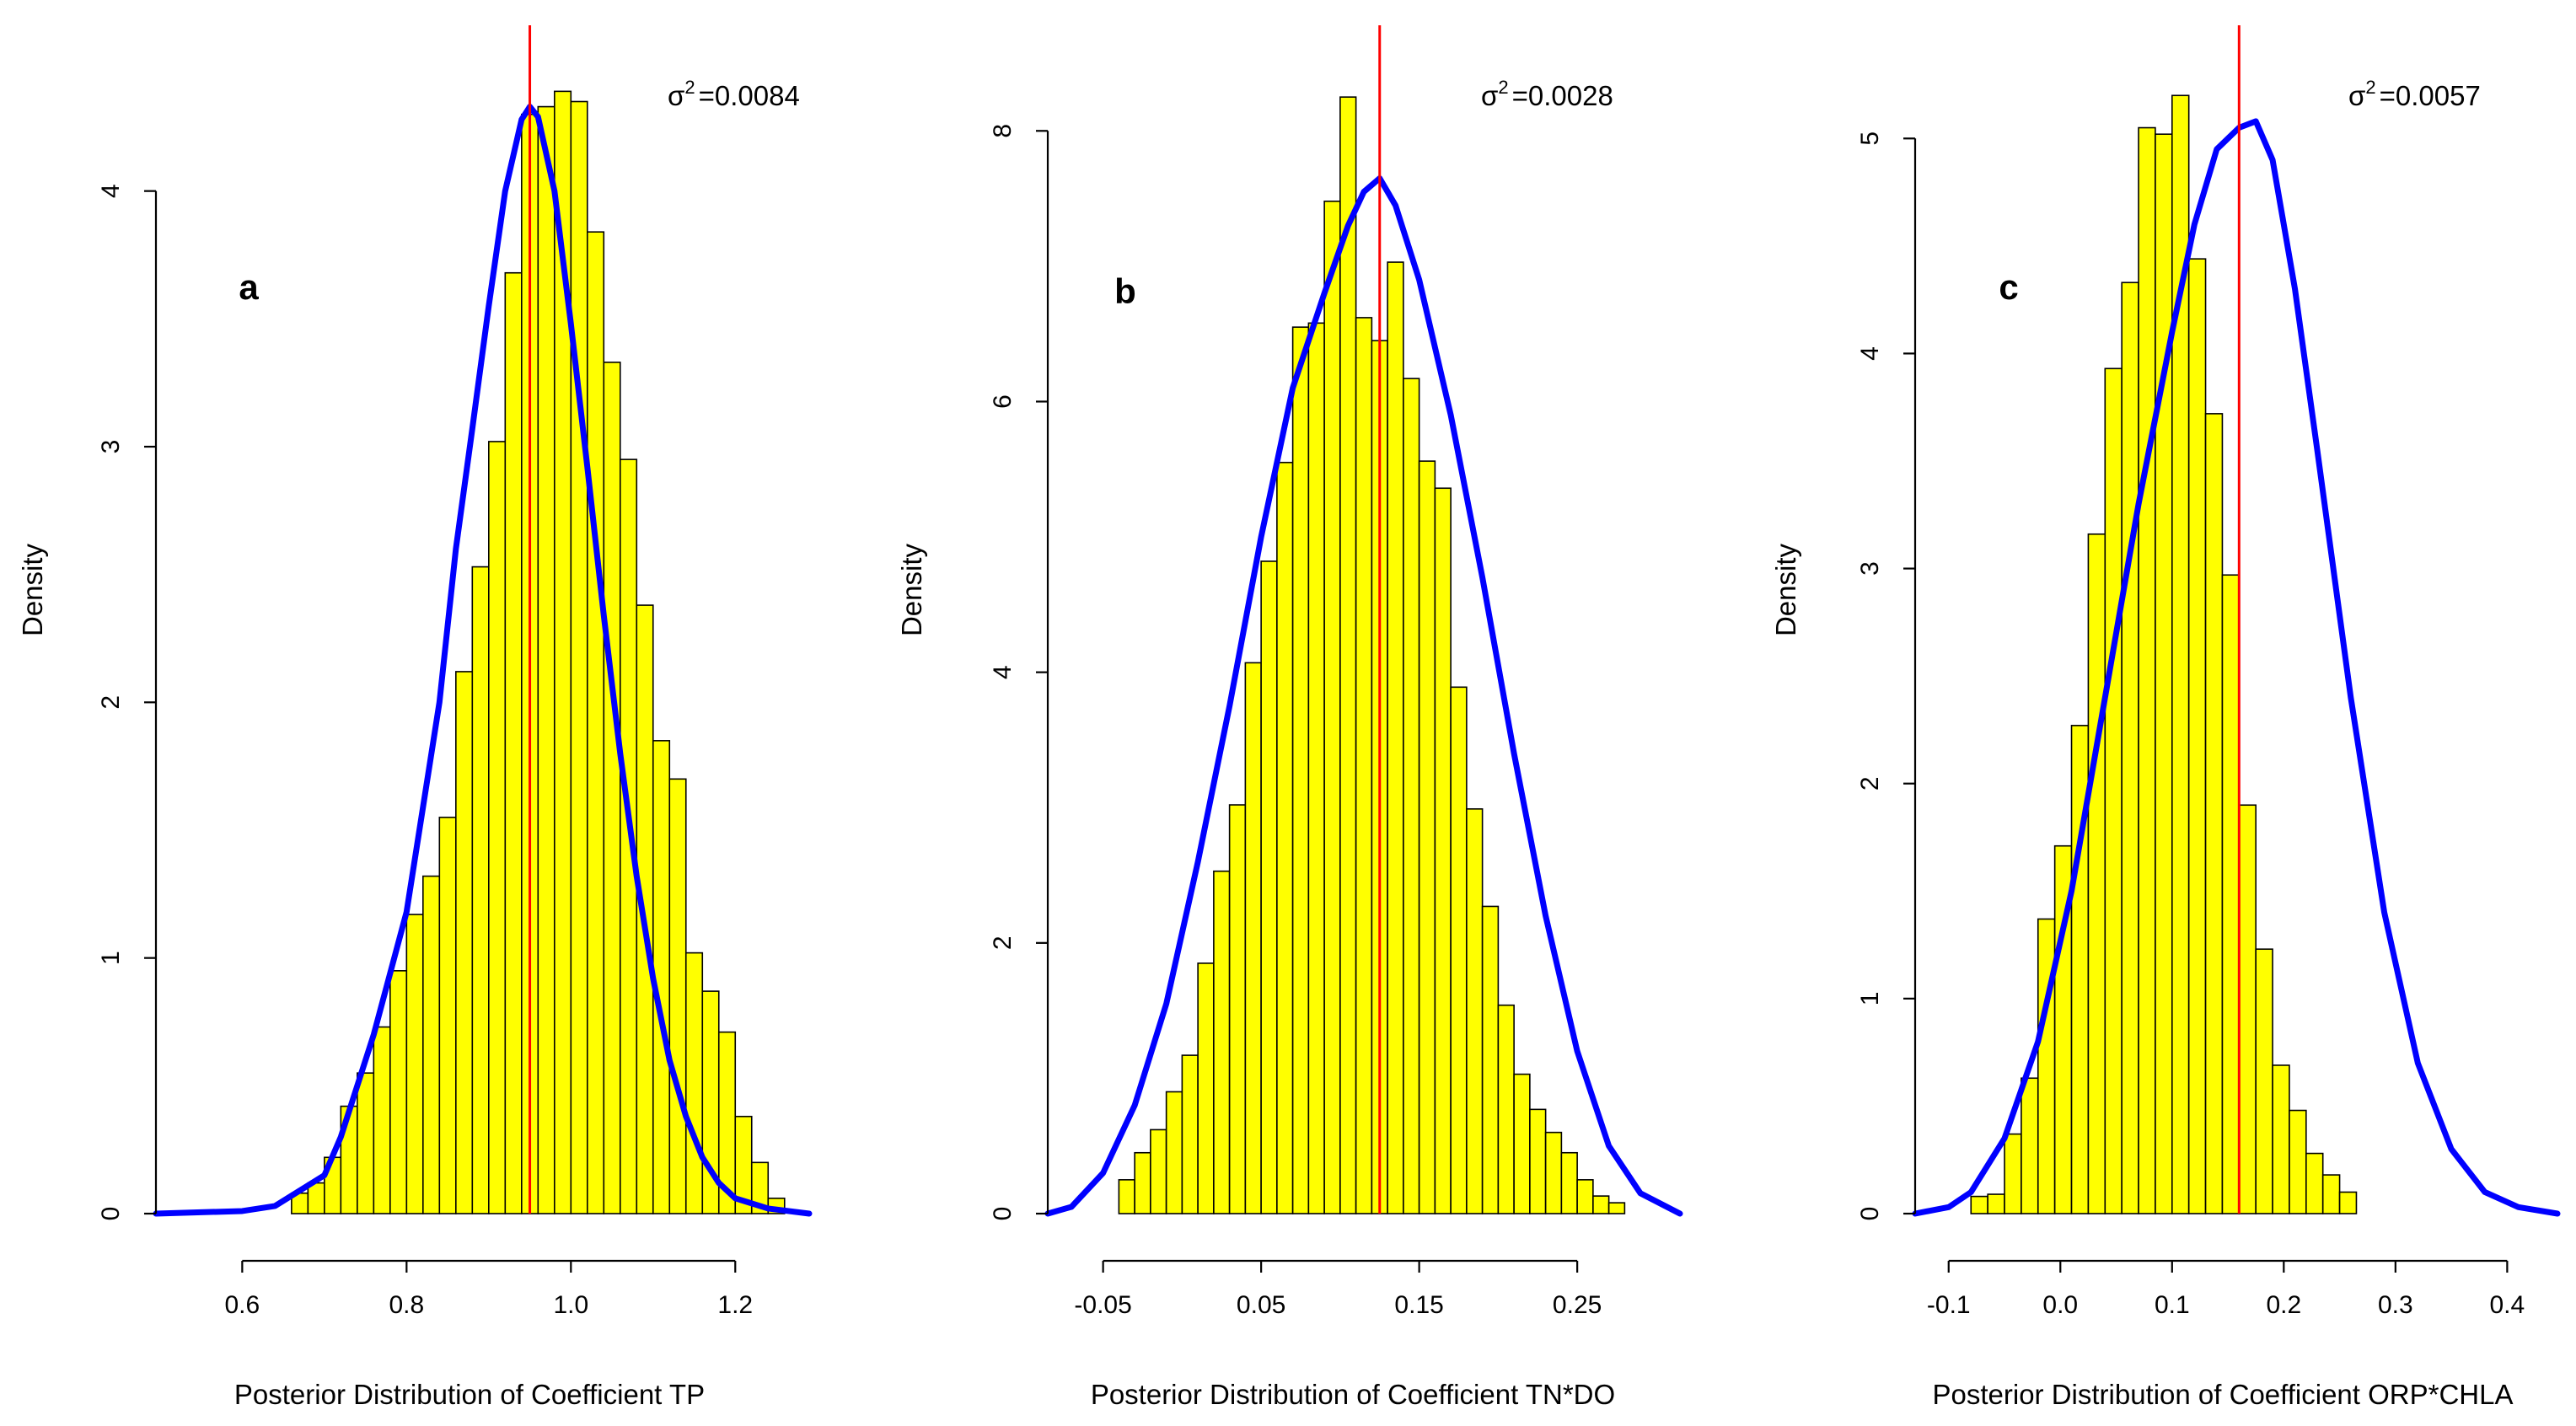 The height and width of the screenshot is (1426, 2576). What do you see at coordinates (1003, 401) in the screenshot?
I see `y-tick-label: 6` at bounding box center [1003, 401].